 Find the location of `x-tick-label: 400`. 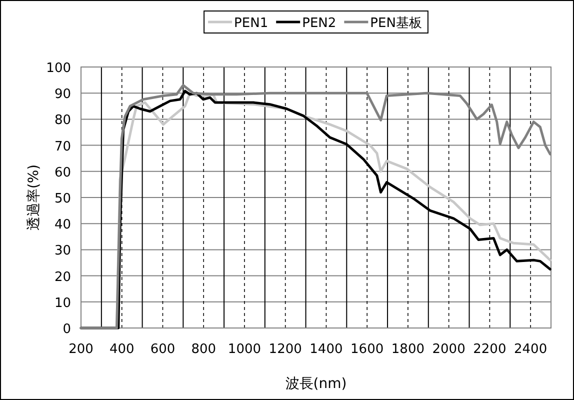

x-tick-label: 400 is located at coordinates (121, 349).